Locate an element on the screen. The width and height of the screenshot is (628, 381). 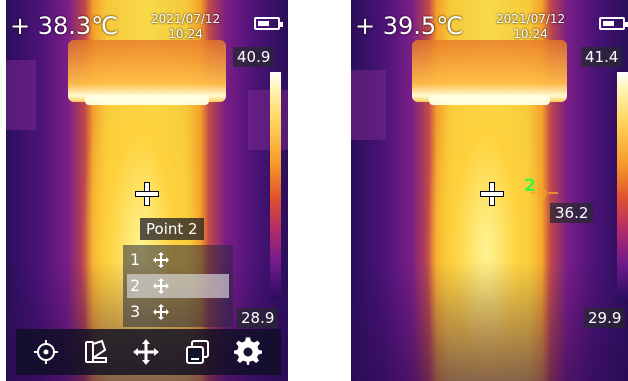
spot-temperature: 36.2 is located at coordinates (572, 213).